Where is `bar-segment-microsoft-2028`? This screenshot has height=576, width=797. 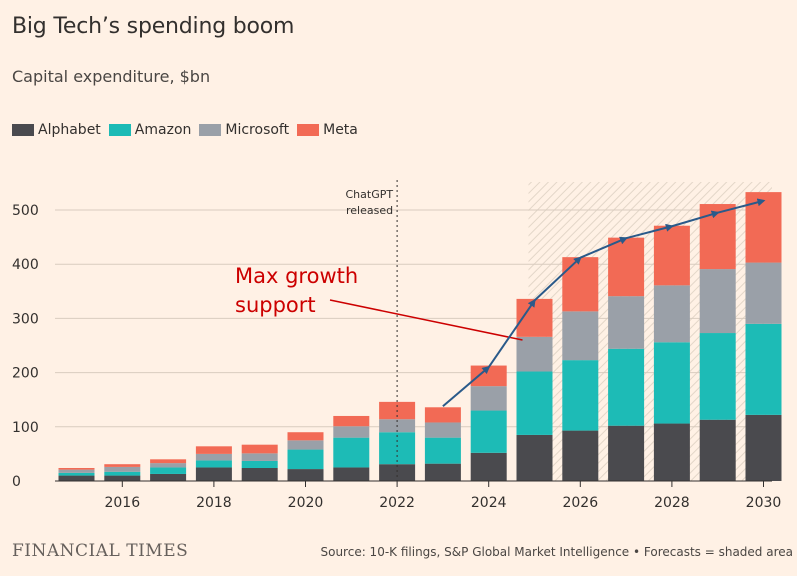
bar-segment-microsoft-2028 is located at coordinates (671, 314).